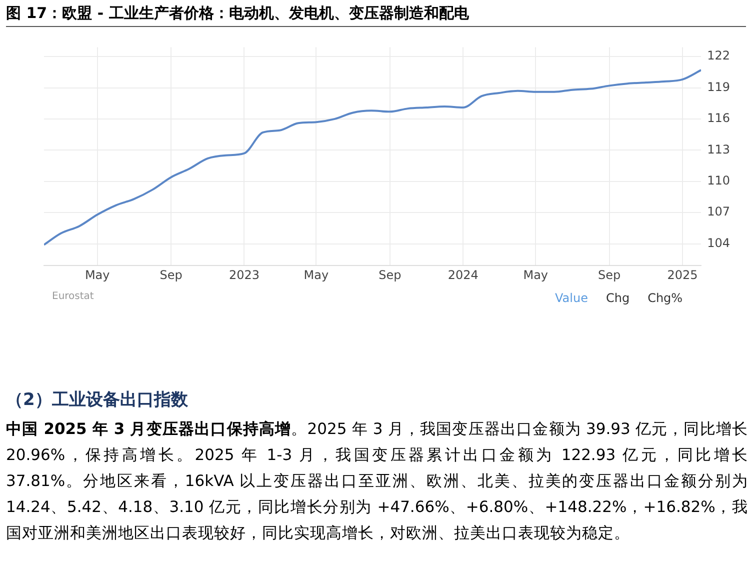  I want to click on y-tick-label: 122, so click(718, 55).